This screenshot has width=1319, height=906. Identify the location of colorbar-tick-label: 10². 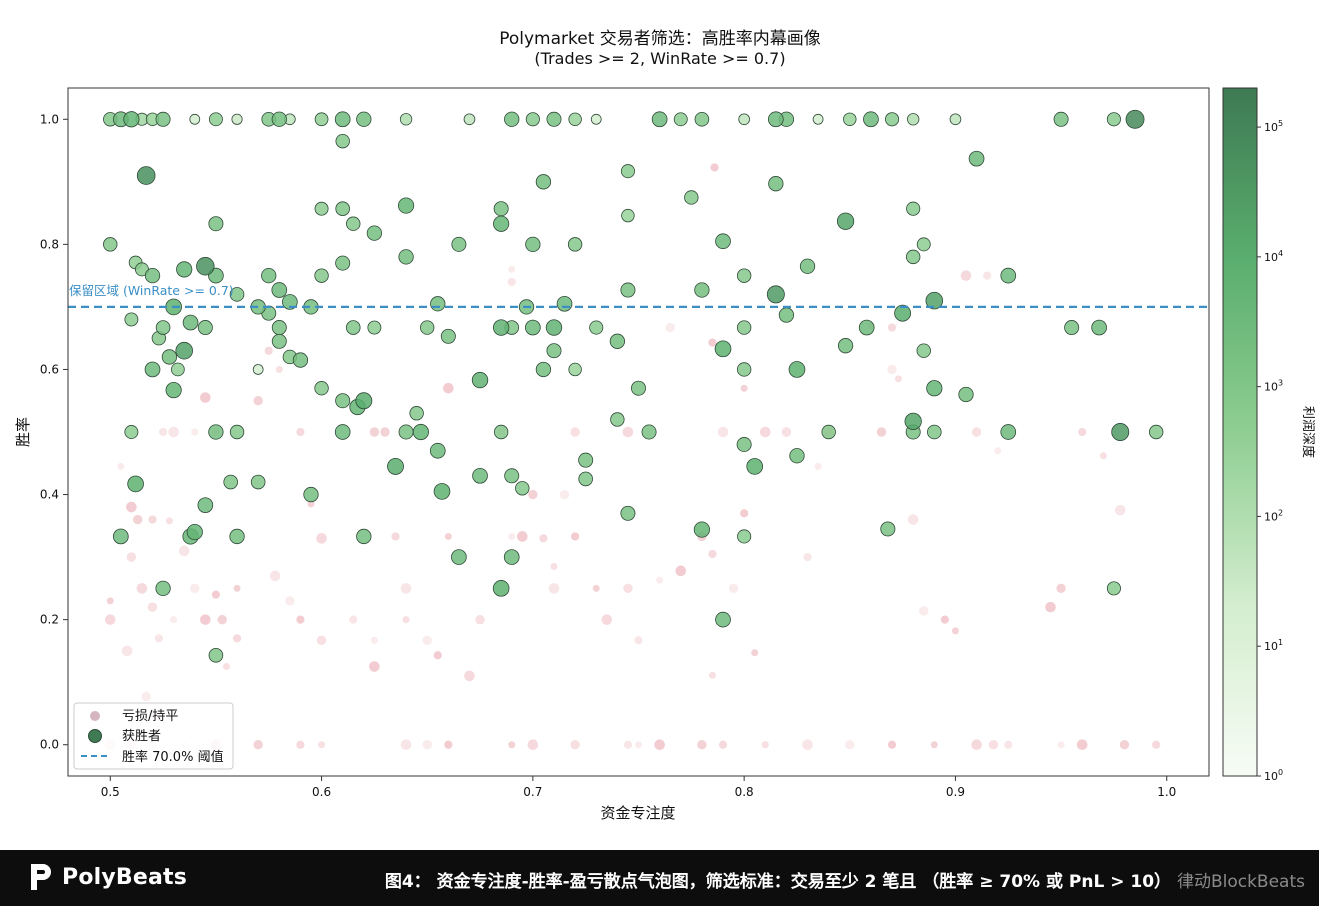
(1273, 515).